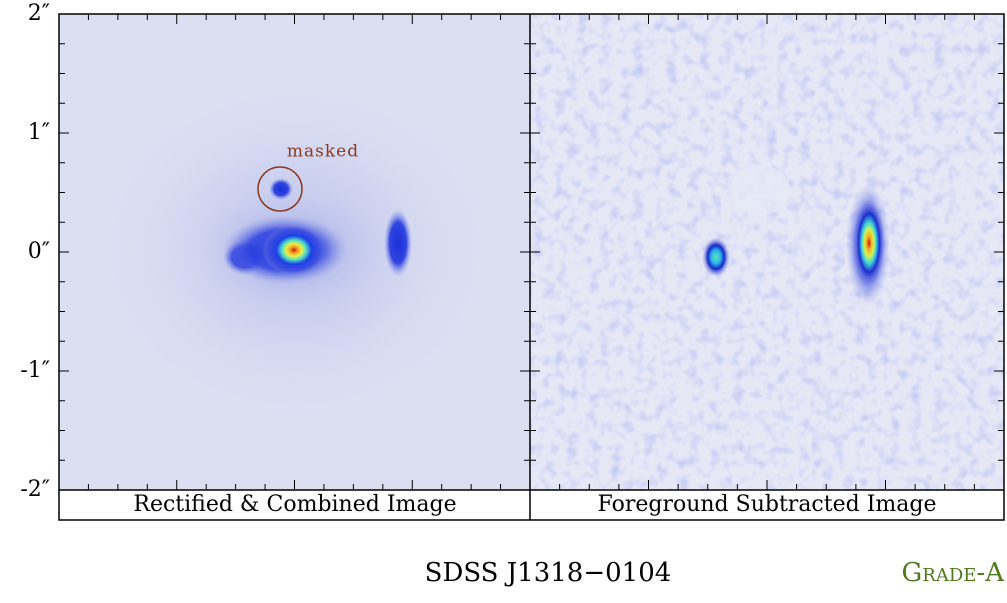 The image size is (1007, 603). Describe the element at coordinates (548, 573) in the screenshot. I see `object-name: SDSS J1318−0104` at that location.